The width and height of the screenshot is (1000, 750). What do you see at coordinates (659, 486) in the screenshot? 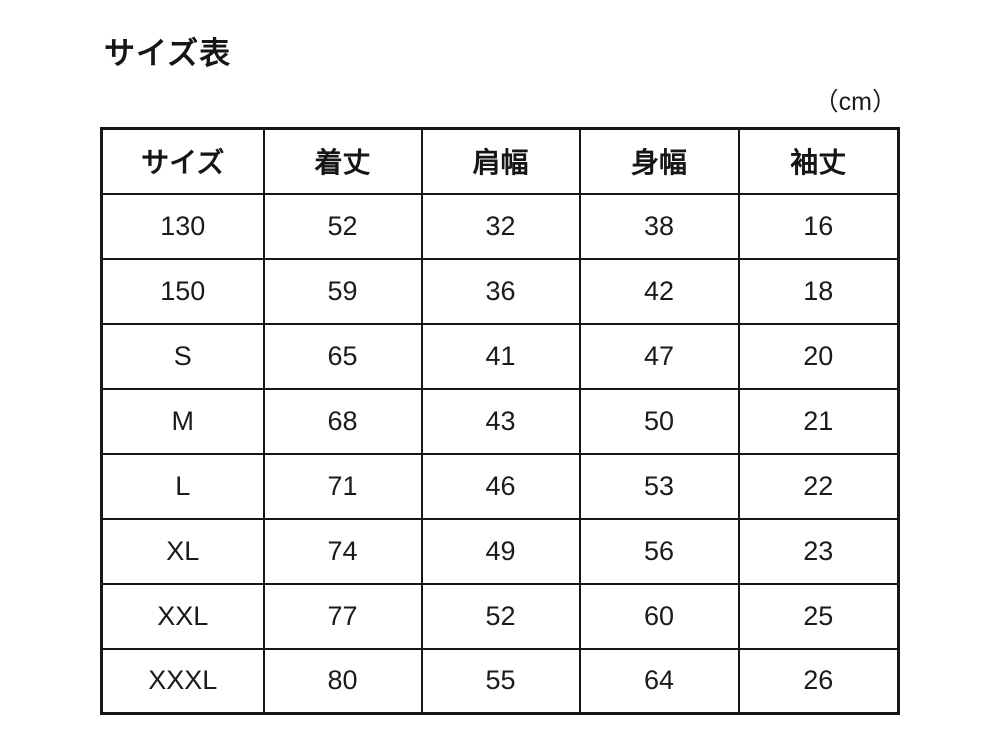
I see `value-cell: 53` at bounding box center [659, 486].